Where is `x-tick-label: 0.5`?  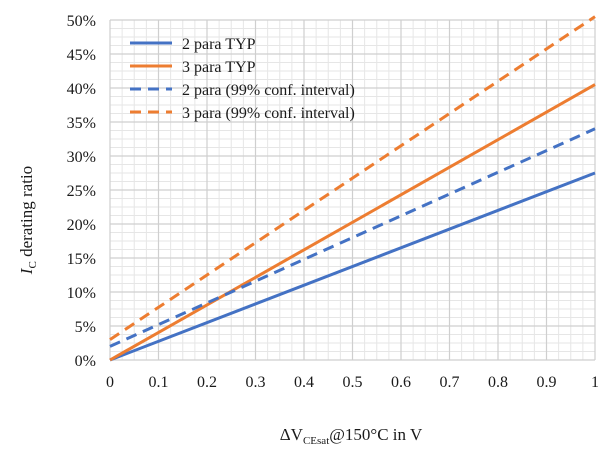
x-tick-label: 0.5 is located at coordinates (353, 382).